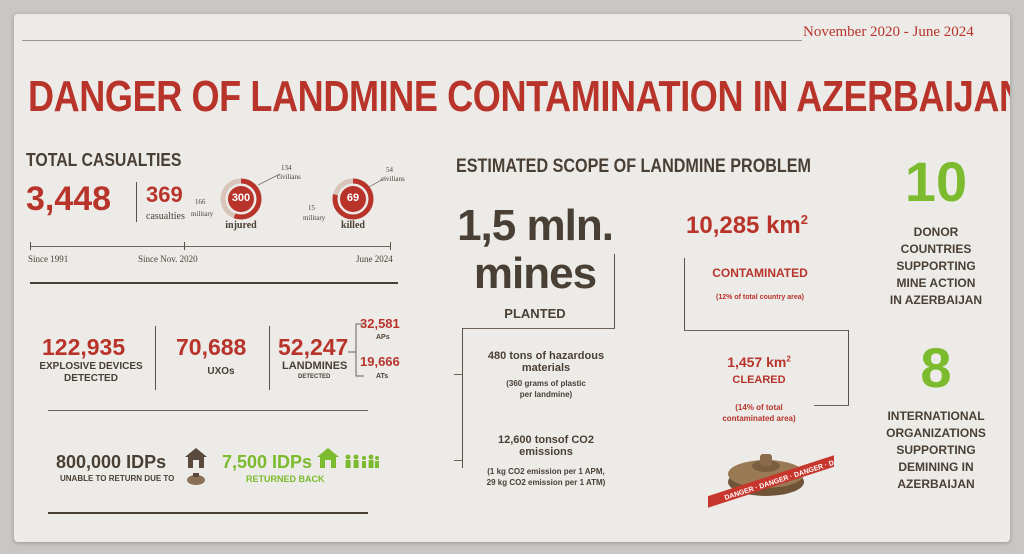  Describe the element at coordinates (546, 356) in the screenshot. I see `hazard-line1: 480 tons of hazardous` at that location.